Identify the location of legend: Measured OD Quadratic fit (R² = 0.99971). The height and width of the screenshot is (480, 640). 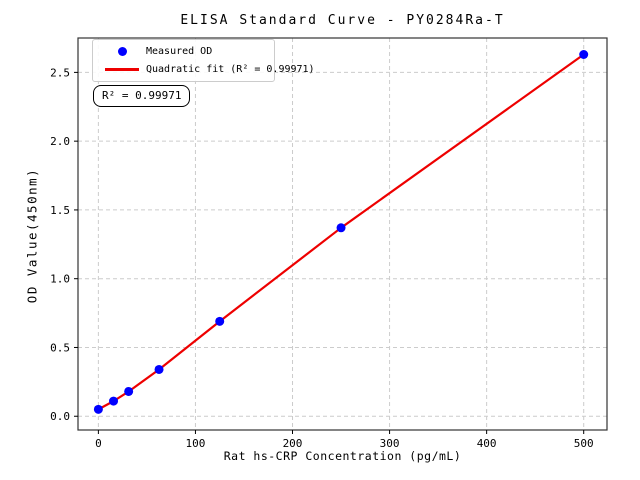
(203, 60).